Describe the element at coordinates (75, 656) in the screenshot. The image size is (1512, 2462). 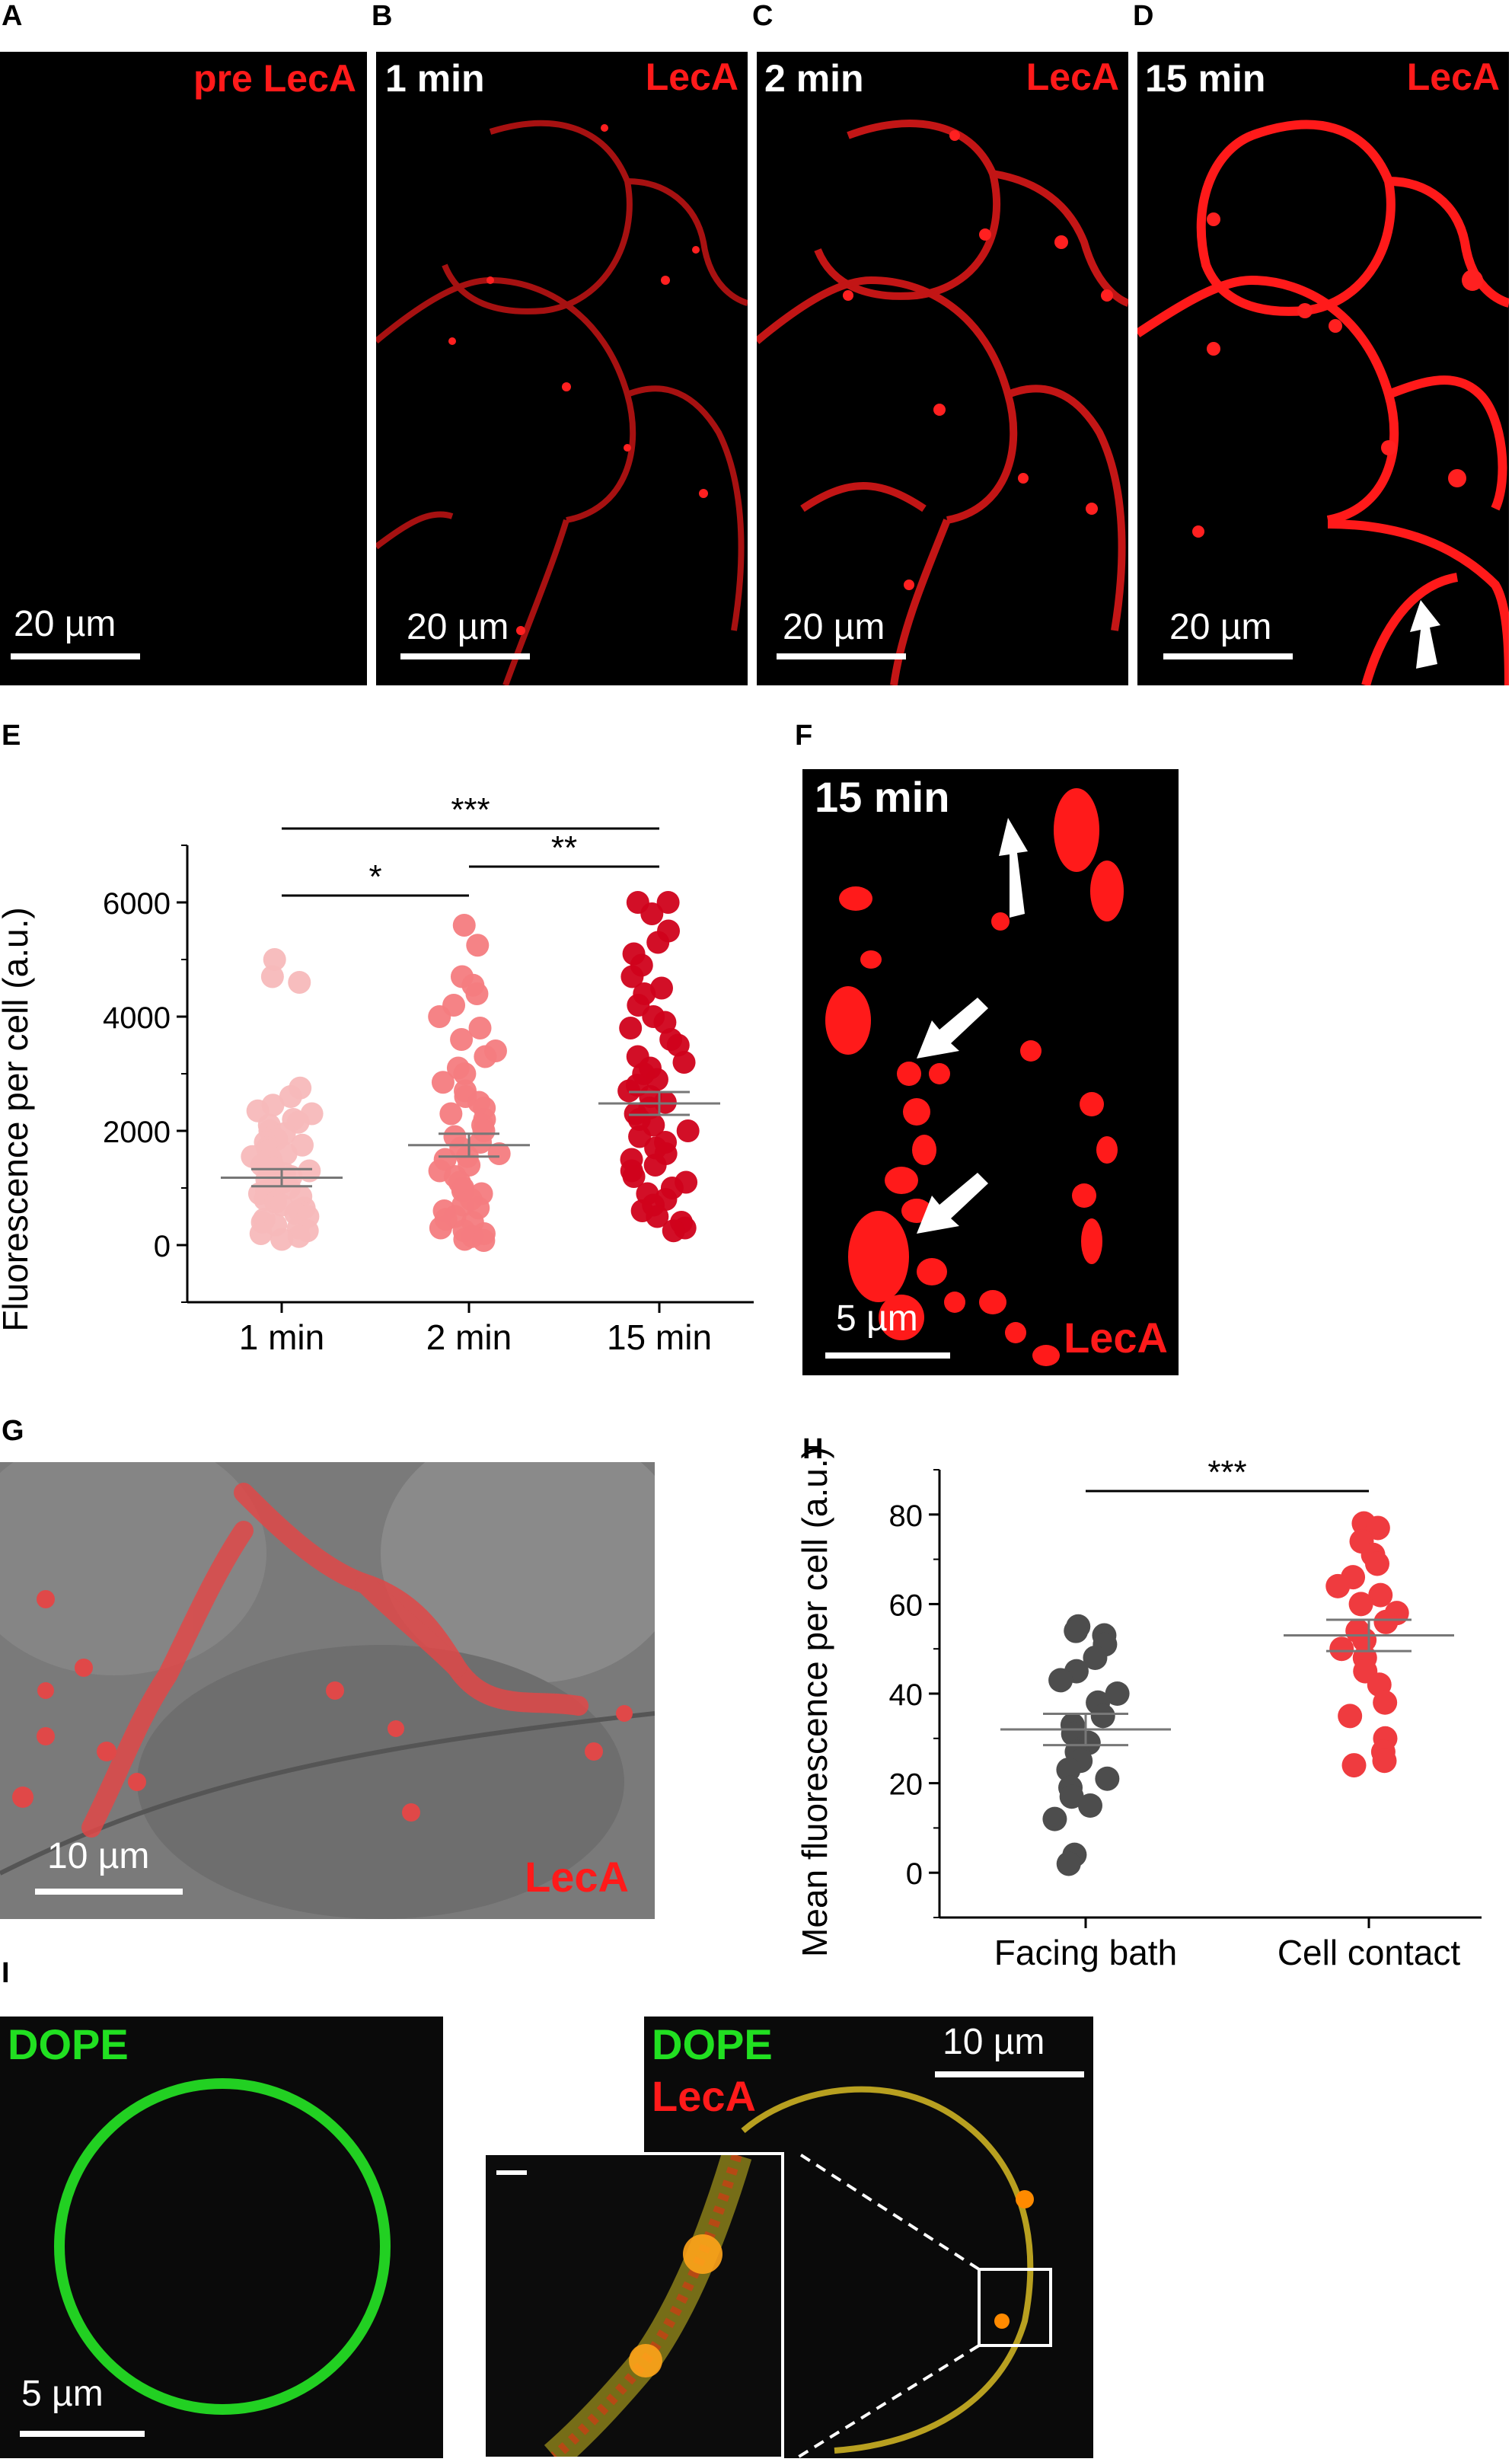
I see `scale-bar-a` at that location.